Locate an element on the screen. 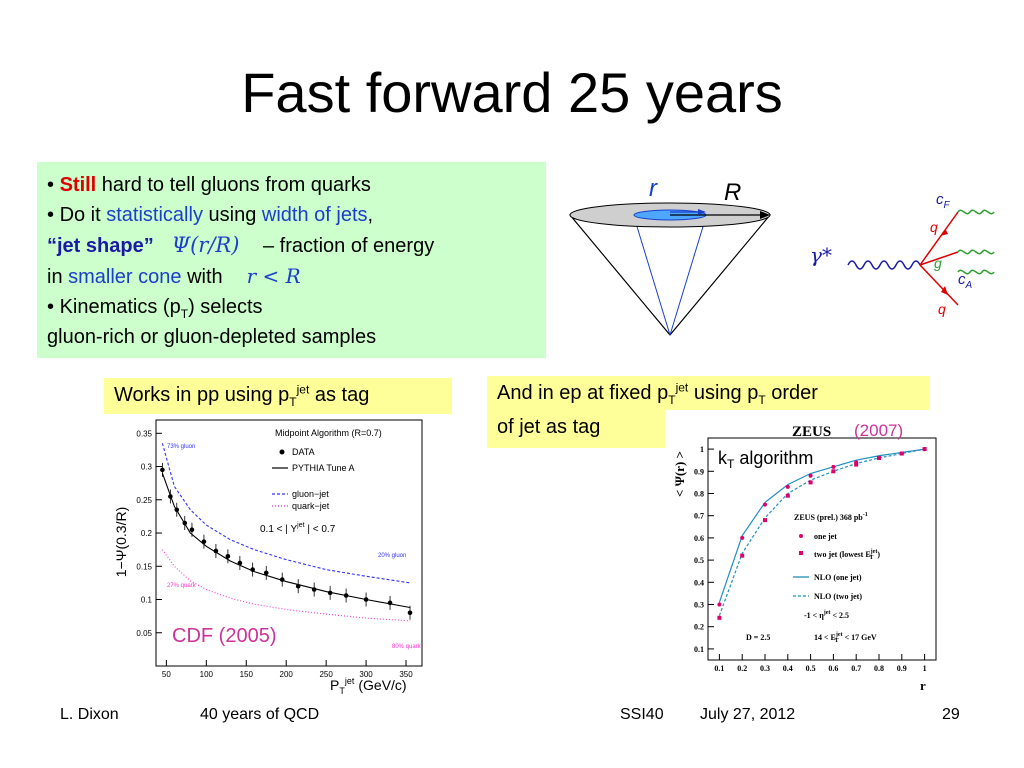  cdf-xticks: 50 100 150 200 250 300 350 is located at coordinates (287, 669).